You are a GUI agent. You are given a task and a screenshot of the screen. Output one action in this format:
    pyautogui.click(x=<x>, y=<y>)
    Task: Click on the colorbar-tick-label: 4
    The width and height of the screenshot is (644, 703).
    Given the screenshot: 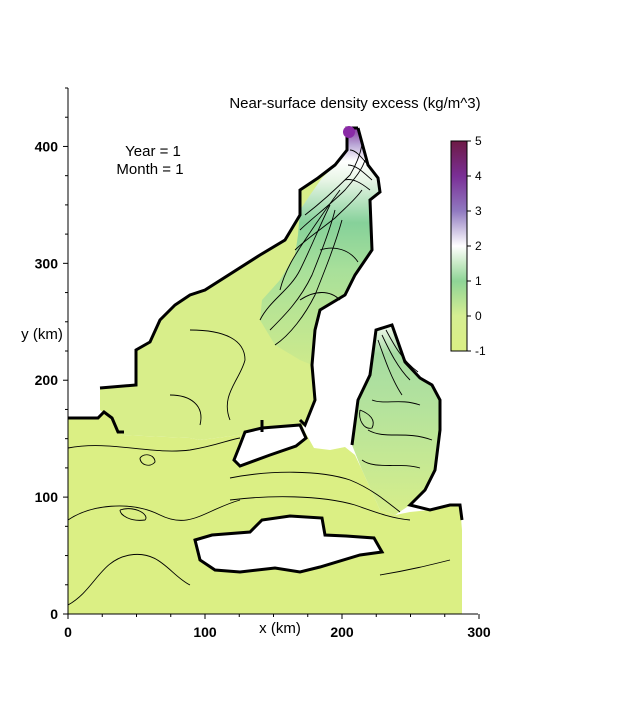 What is the action you would take?
    pyautogui.click(x=478, y=176)
    